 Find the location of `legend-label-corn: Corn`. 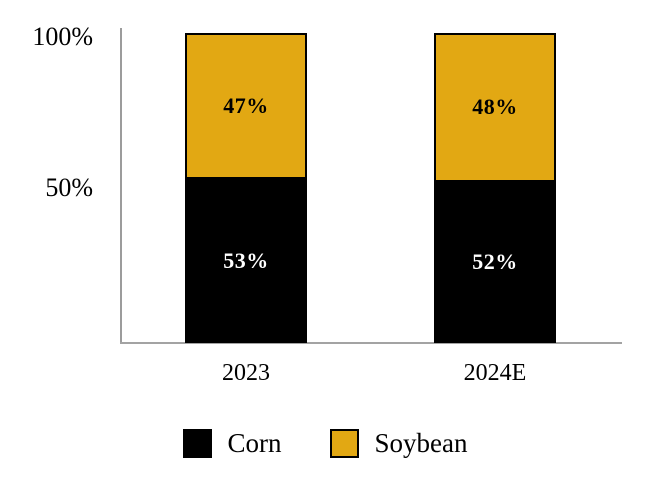

legend-label-corn: Corn is located at coordinates (254, 443).